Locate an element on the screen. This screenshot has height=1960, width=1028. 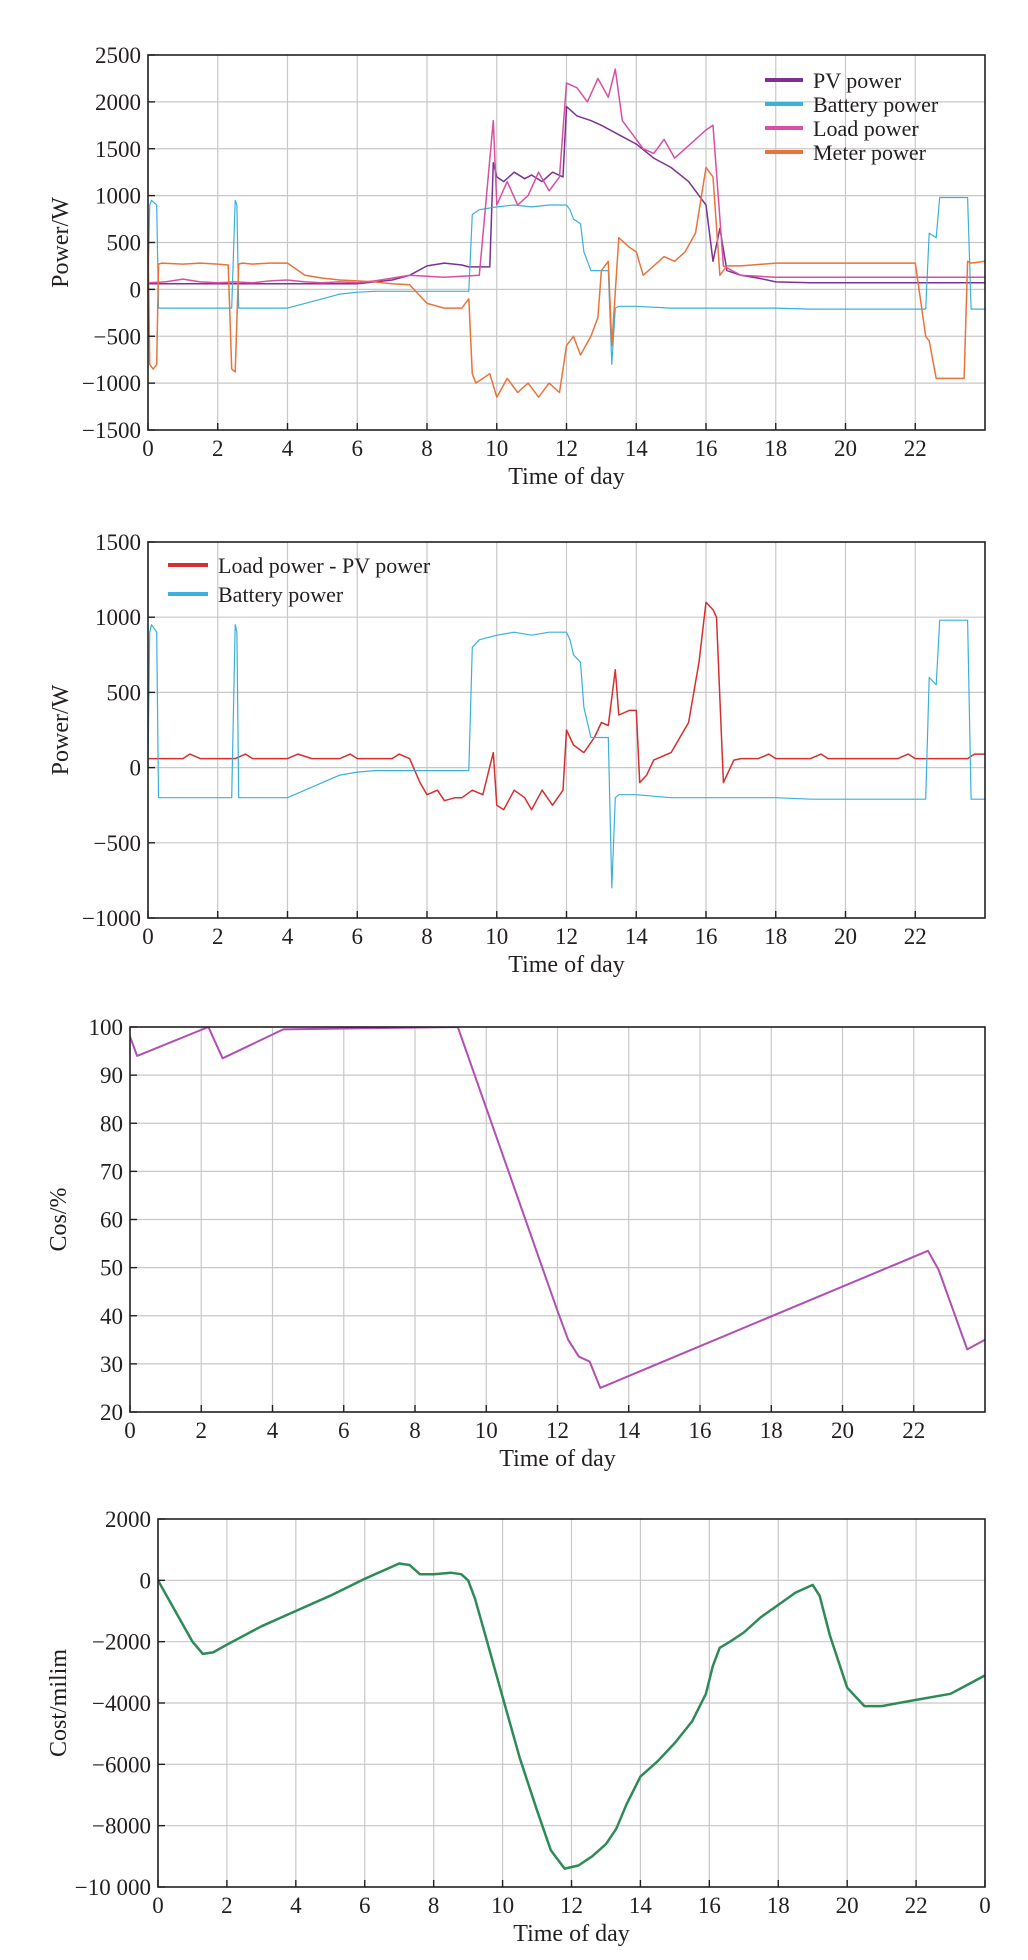
legend-label-load-power-pv-power: Load power - PV power is located at coordinates (324, 565).